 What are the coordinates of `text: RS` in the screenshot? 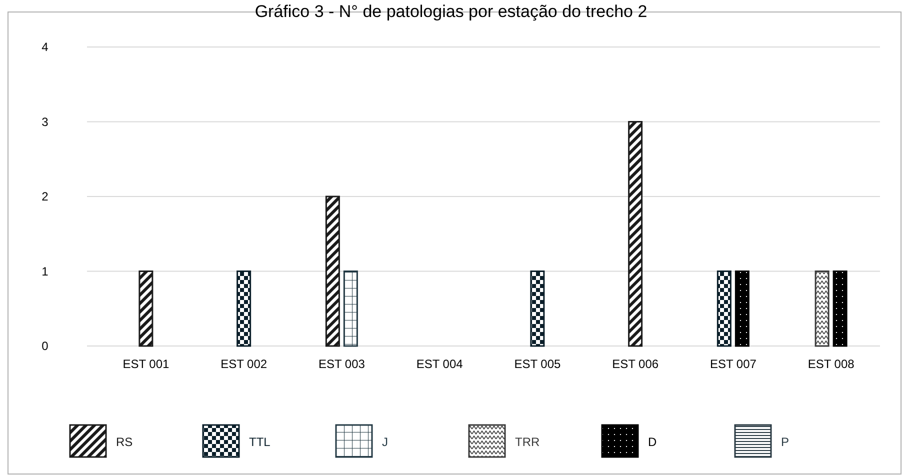 It's located at (124, 442).